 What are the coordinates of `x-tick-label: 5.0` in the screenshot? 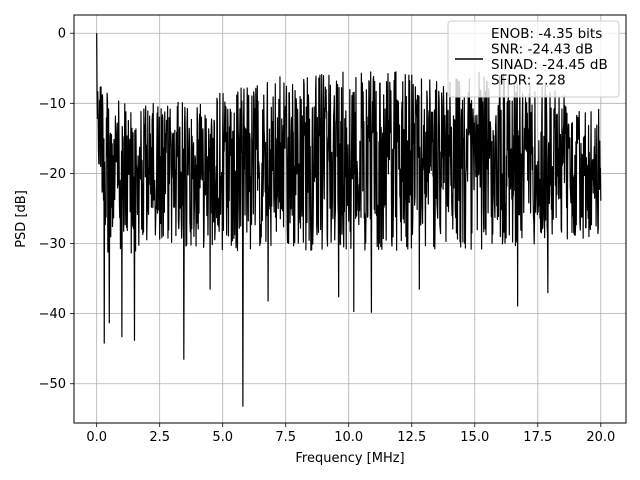 It's located at (222, 437).